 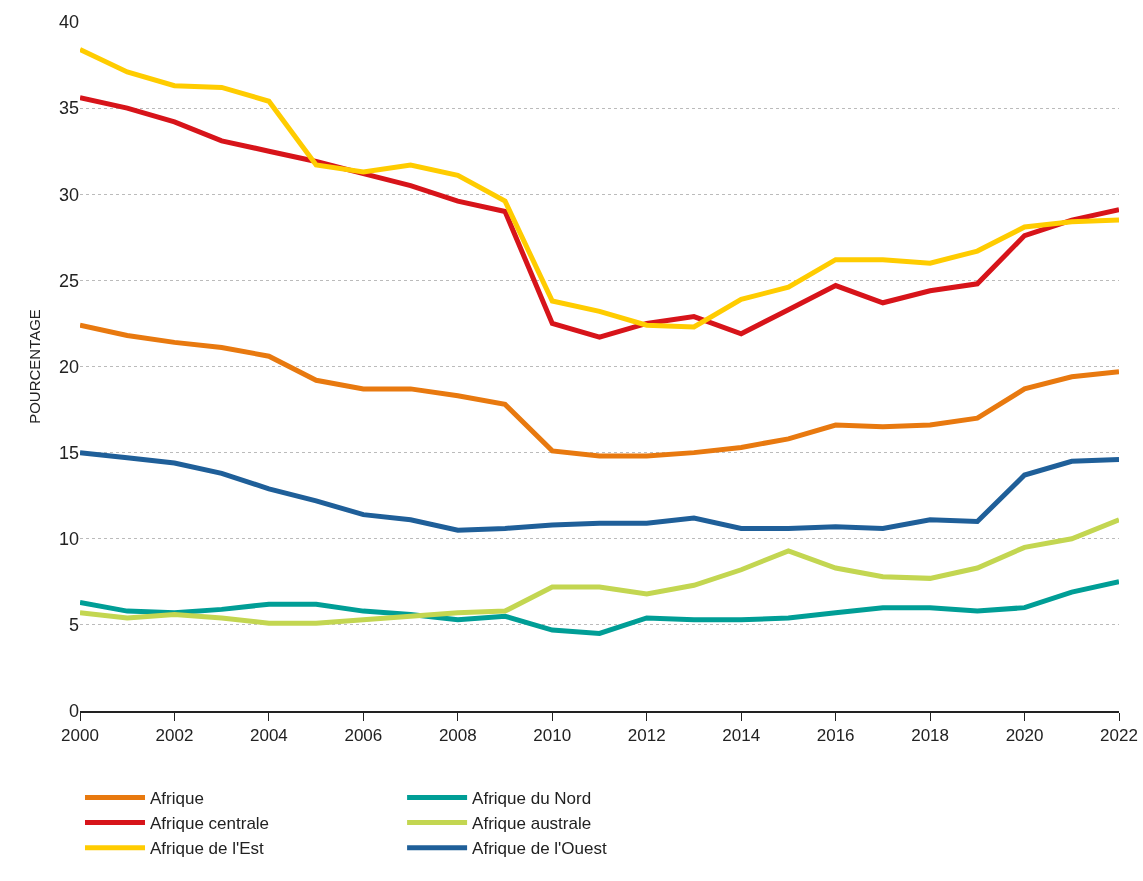 What do you see at coordinates (835, 736) in the screenshot?
I see `x-tick-label: 2016` at bounding box center [835, 736].